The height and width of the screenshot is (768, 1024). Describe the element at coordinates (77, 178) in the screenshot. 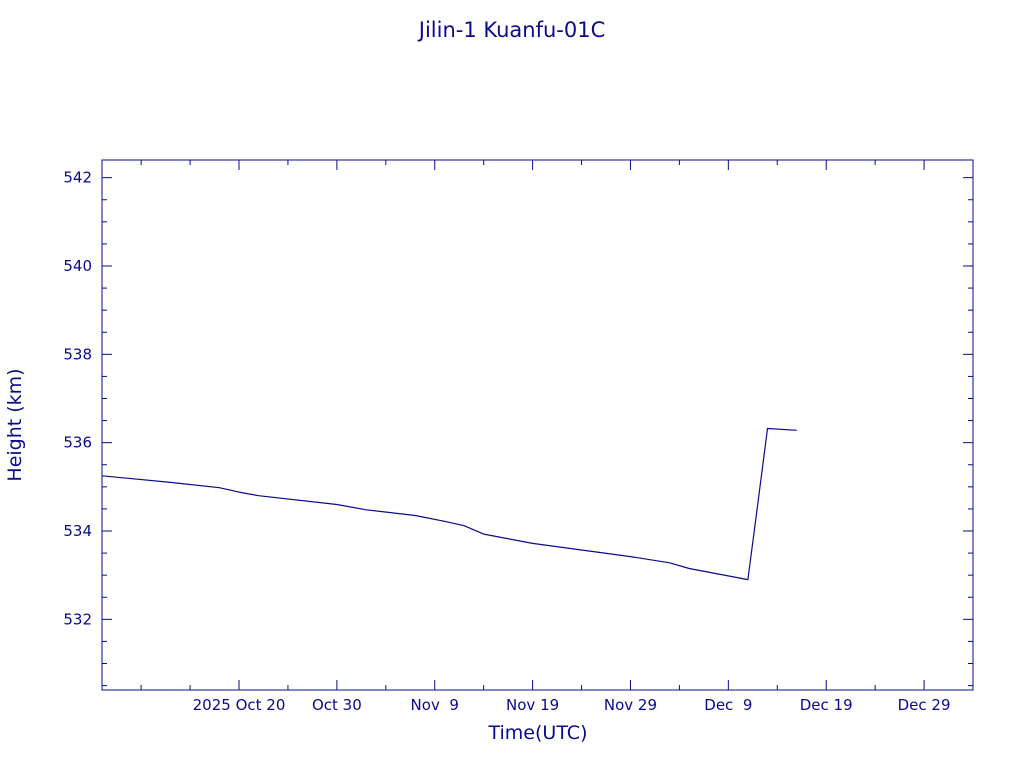

I see `y-tick-label: 542` at that location.